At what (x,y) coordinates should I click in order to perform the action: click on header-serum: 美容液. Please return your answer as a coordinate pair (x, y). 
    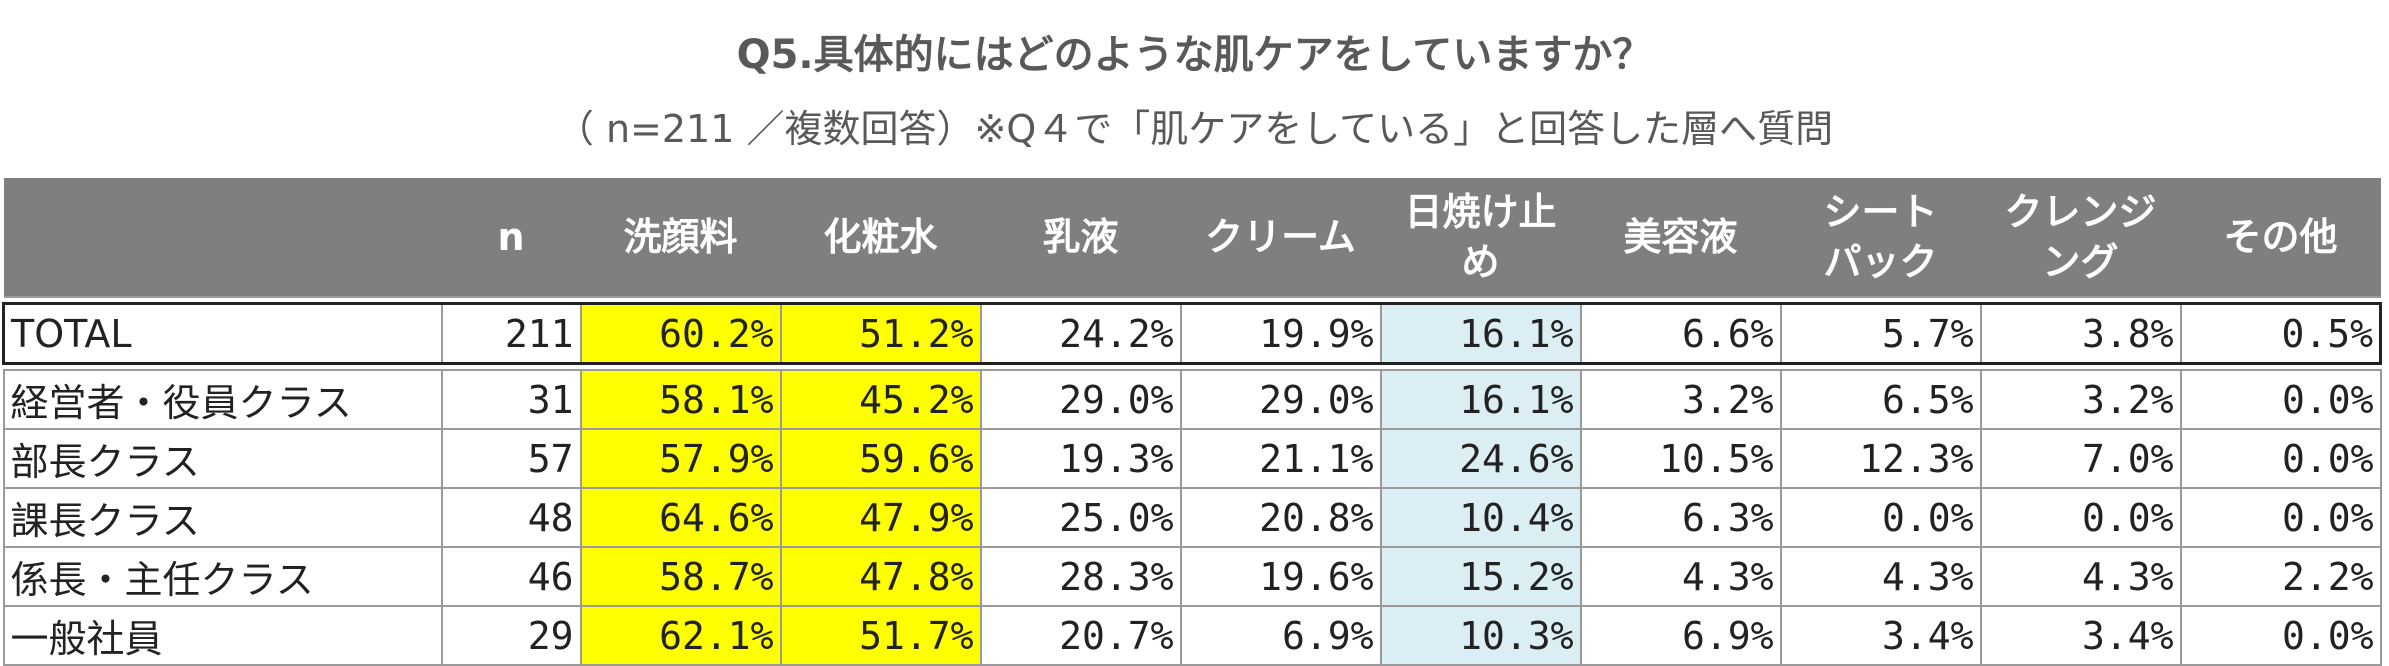
    Looking at the image, I should click on (1680, 237).